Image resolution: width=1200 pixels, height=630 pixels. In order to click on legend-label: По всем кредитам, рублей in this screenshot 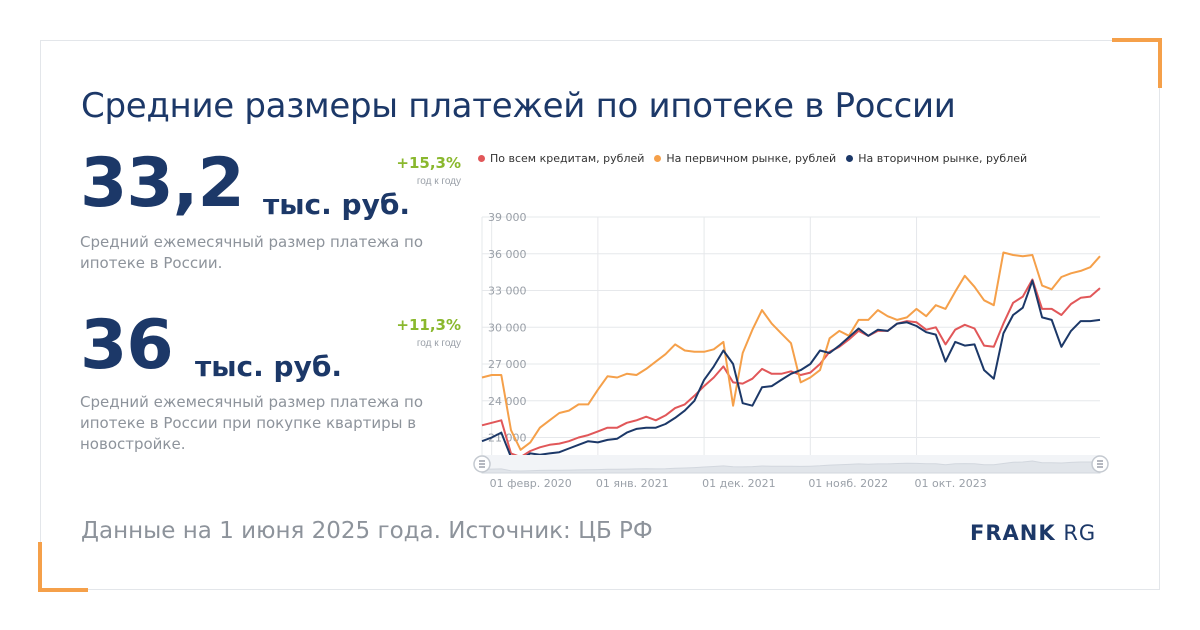, I will do `click(567, 158)`.